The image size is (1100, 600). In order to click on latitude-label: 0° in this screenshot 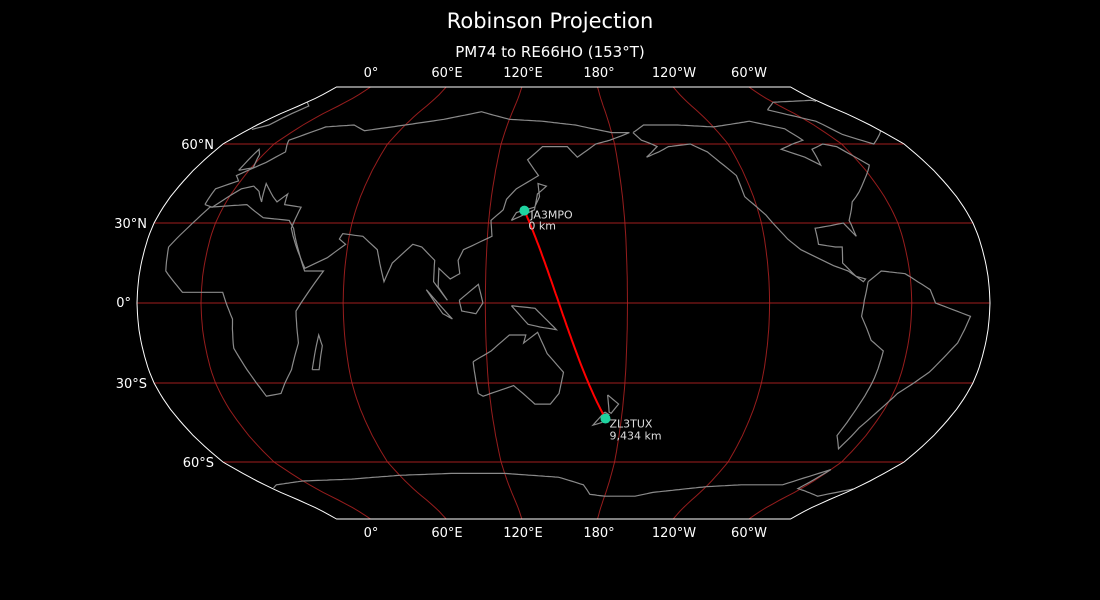, I will do `click(123, 303)`.